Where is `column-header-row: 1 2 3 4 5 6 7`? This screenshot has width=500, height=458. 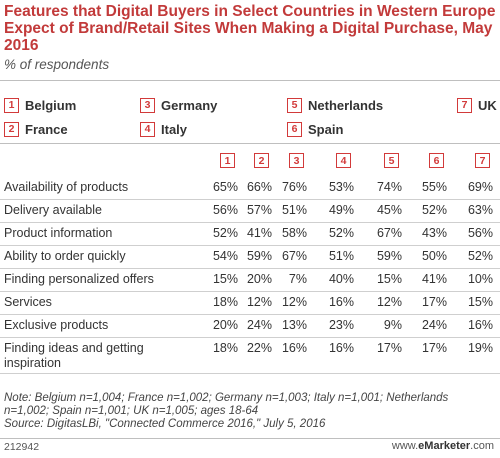 column-header-row: 1 2 3 4 5 6 7 is located at coordinates (250, 161).